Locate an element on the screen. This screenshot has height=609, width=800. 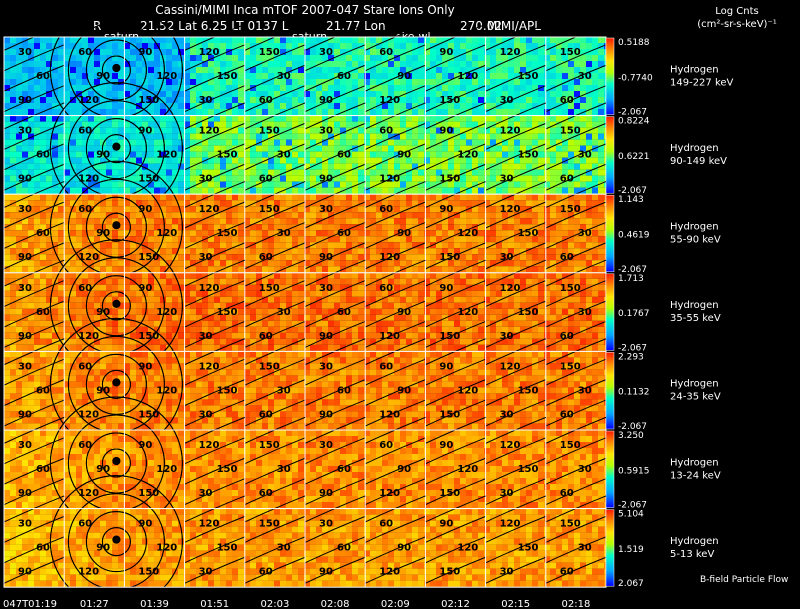
panel-energy-label: 90-149 keV is located at coordinates (698, 161).